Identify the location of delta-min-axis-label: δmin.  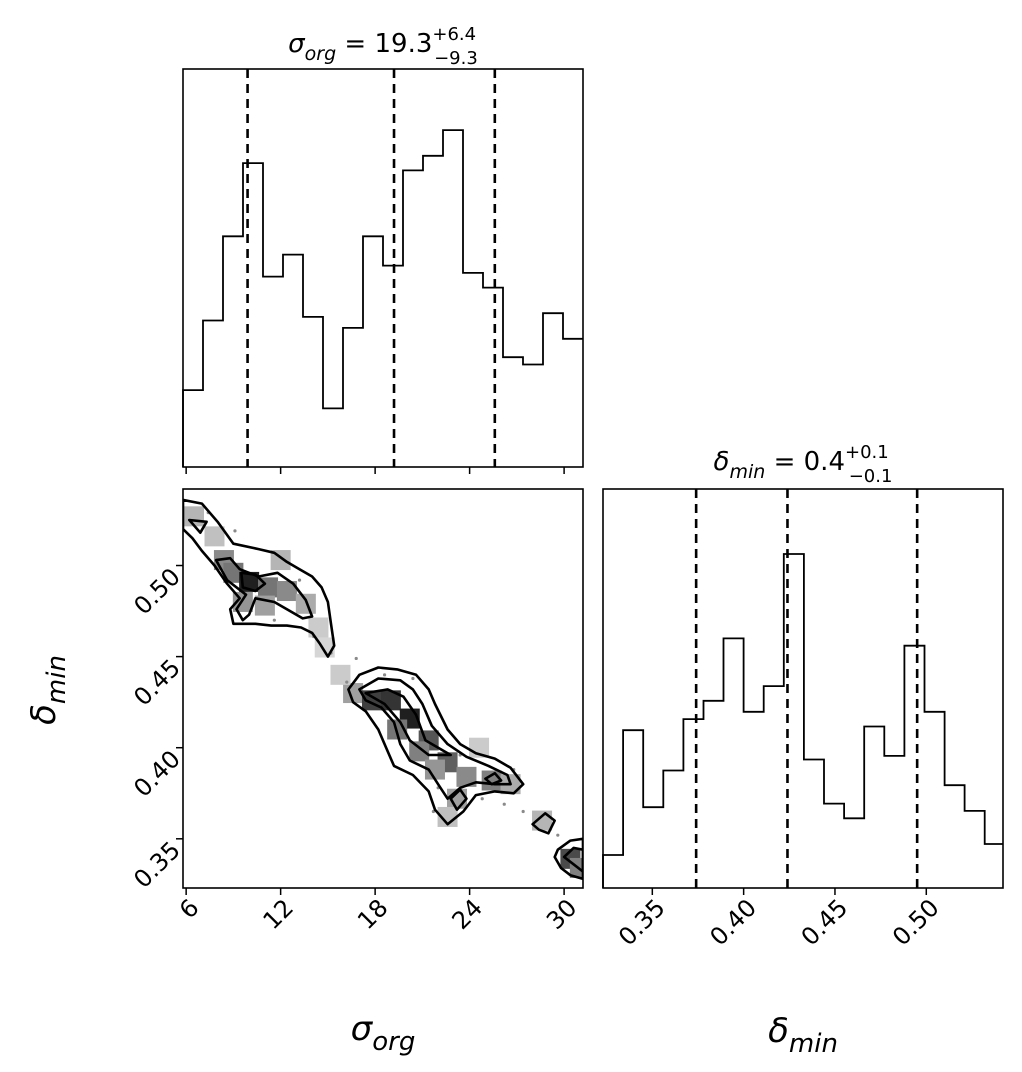
(48, 690).